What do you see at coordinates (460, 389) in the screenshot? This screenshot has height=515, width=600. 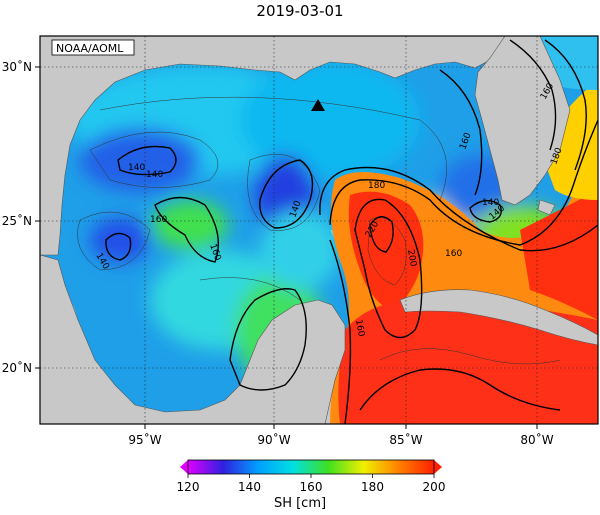 I see `contour-200-carib` at bounding box center [460, 389].